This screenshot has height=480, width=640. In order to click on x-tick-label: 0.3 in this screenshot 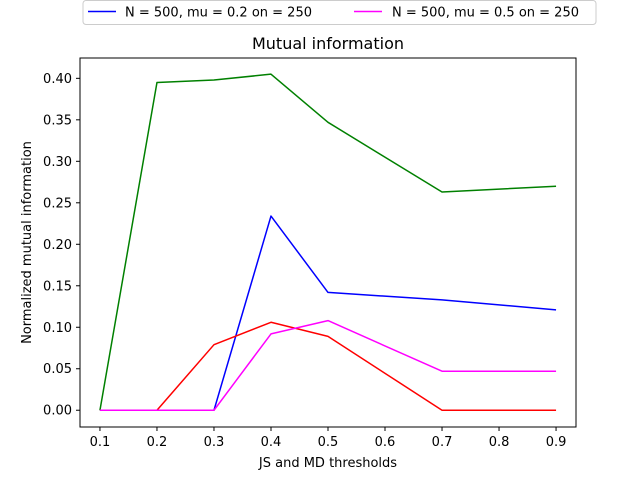, I will do `click(214, 442)`.